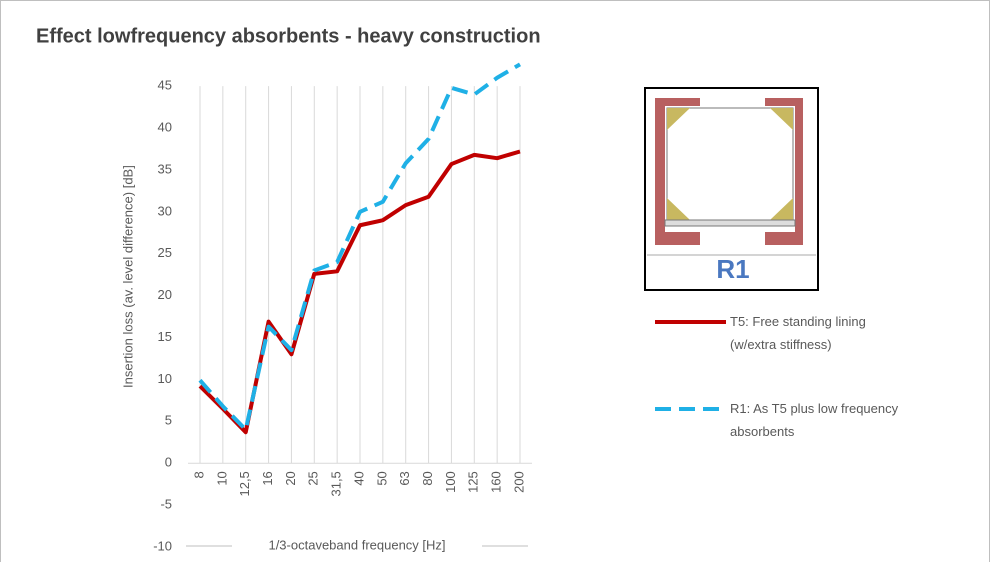 The width and height of the screenshot is (990, 562). I want to click on x-tick-label: 31,5, so click(336, 483).